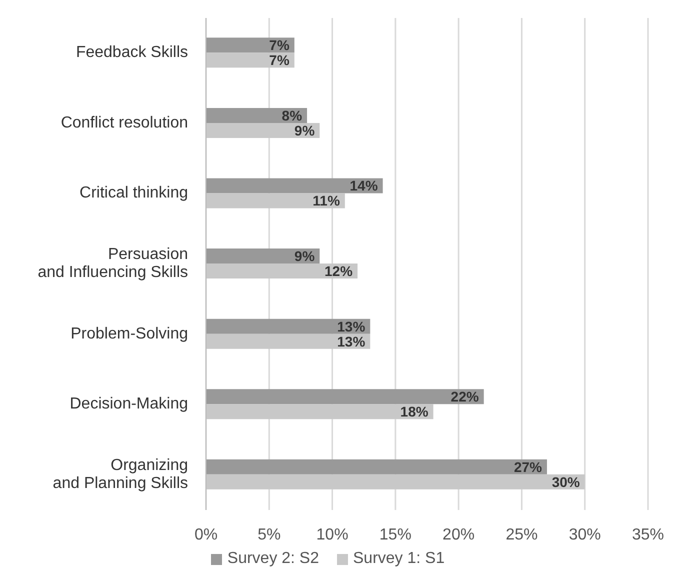 The width and height of the screenshot is (681, 578). I want to click on y-tick-label: Critical thinking, so click(134, 193).